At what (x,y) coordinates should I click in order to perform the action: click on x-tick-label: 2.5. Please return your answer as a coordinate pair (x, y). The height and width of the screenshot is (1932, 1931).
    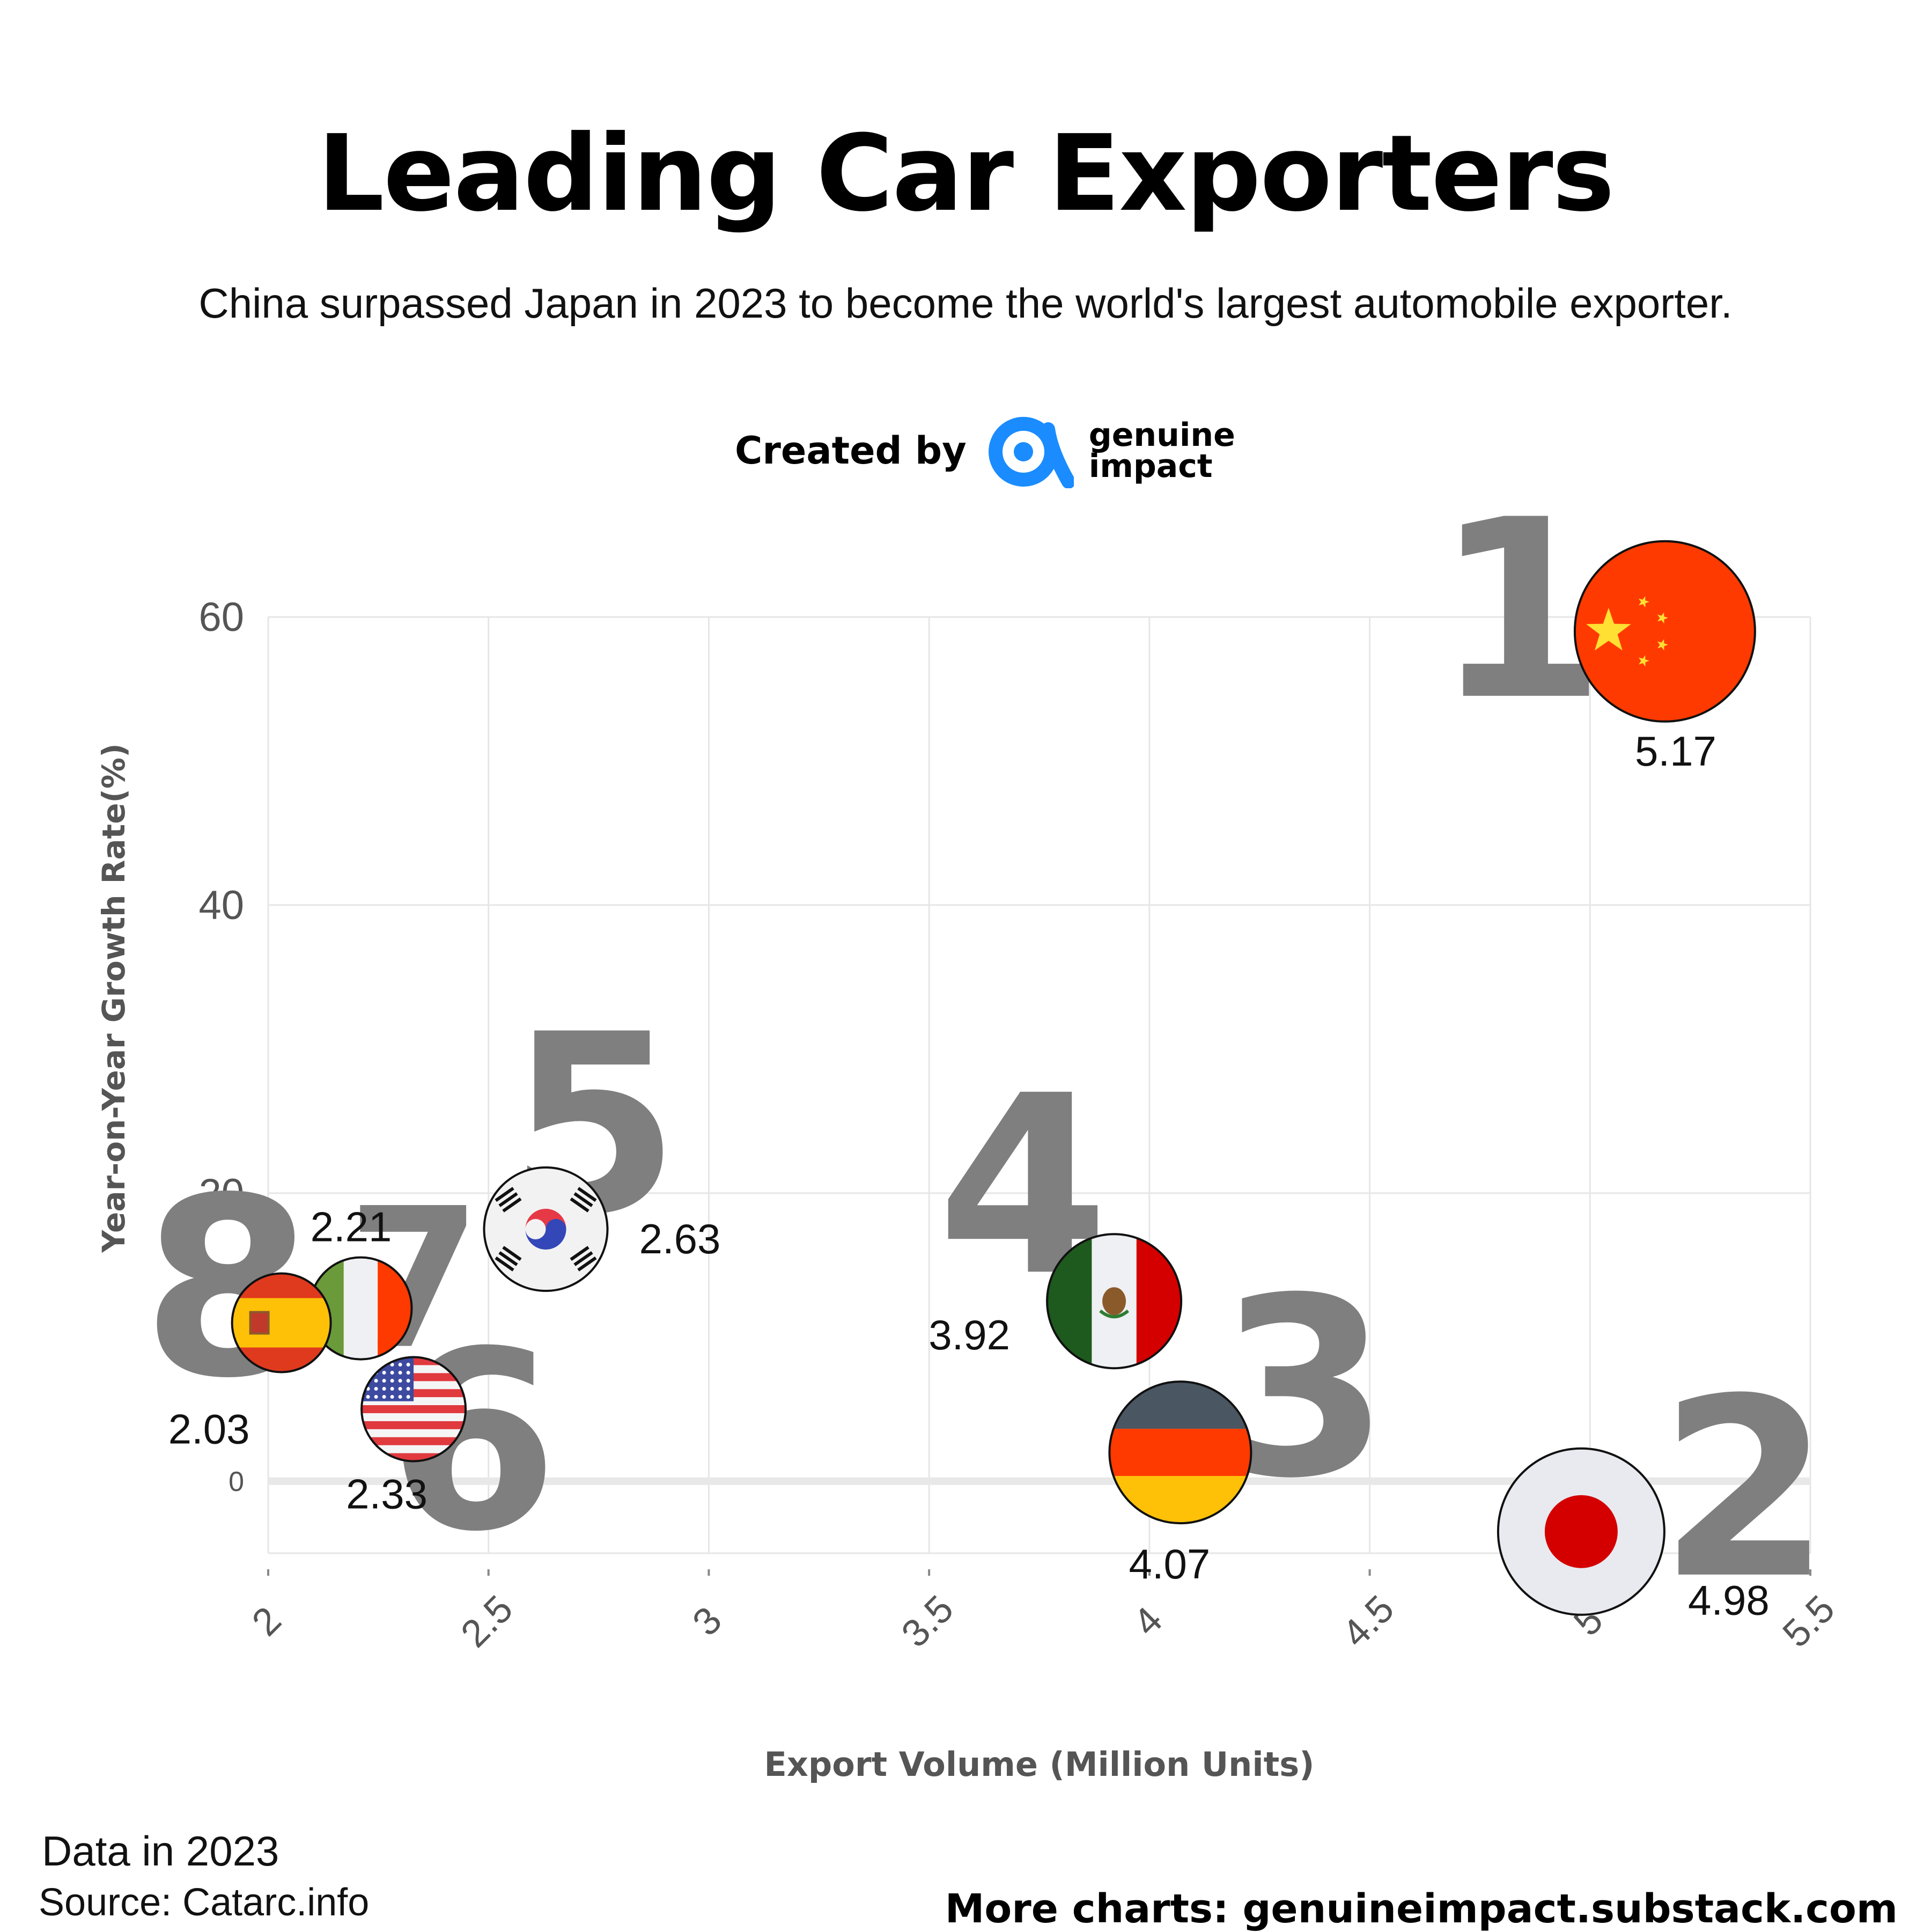
    Looking at the image, I should click on (487, 1621).